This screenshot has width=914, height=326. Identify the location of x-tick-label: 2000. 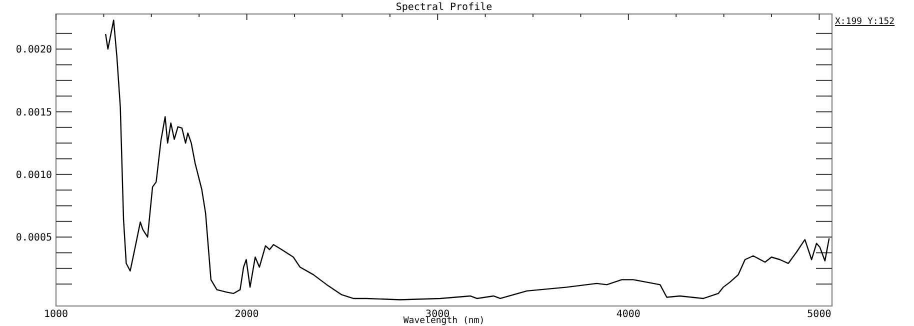
(246, 314).